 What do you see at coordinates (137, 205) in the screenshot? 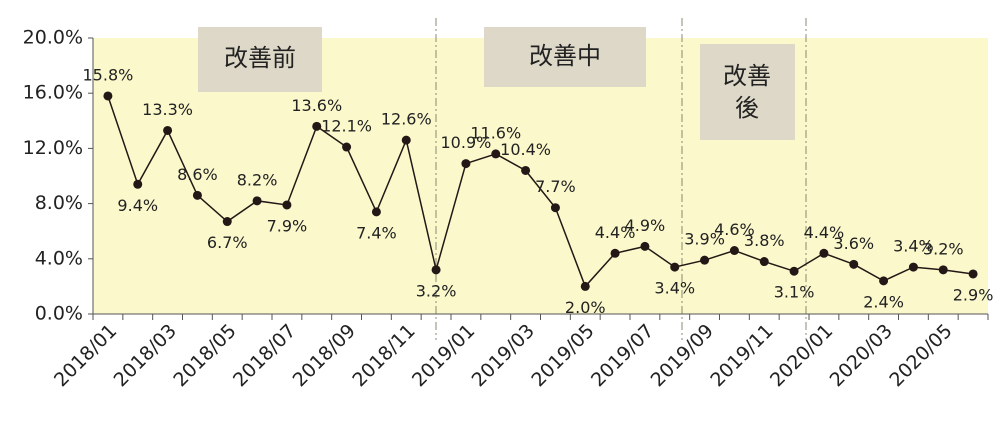
I see `data-label: 9.4%` at bounding box center [137, 205].